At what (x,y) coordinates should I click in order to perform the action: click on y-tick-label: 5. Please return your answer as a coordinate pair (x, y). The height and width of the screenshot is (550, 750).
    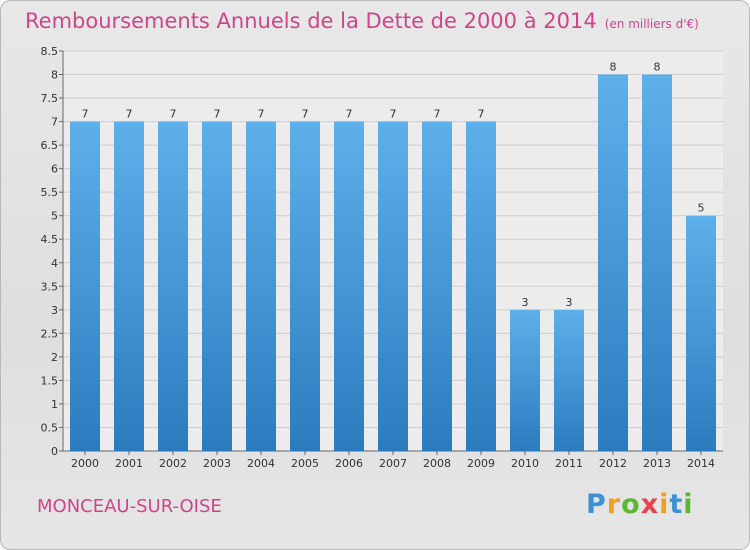
    Looking at the image, I should click on (54, 216).